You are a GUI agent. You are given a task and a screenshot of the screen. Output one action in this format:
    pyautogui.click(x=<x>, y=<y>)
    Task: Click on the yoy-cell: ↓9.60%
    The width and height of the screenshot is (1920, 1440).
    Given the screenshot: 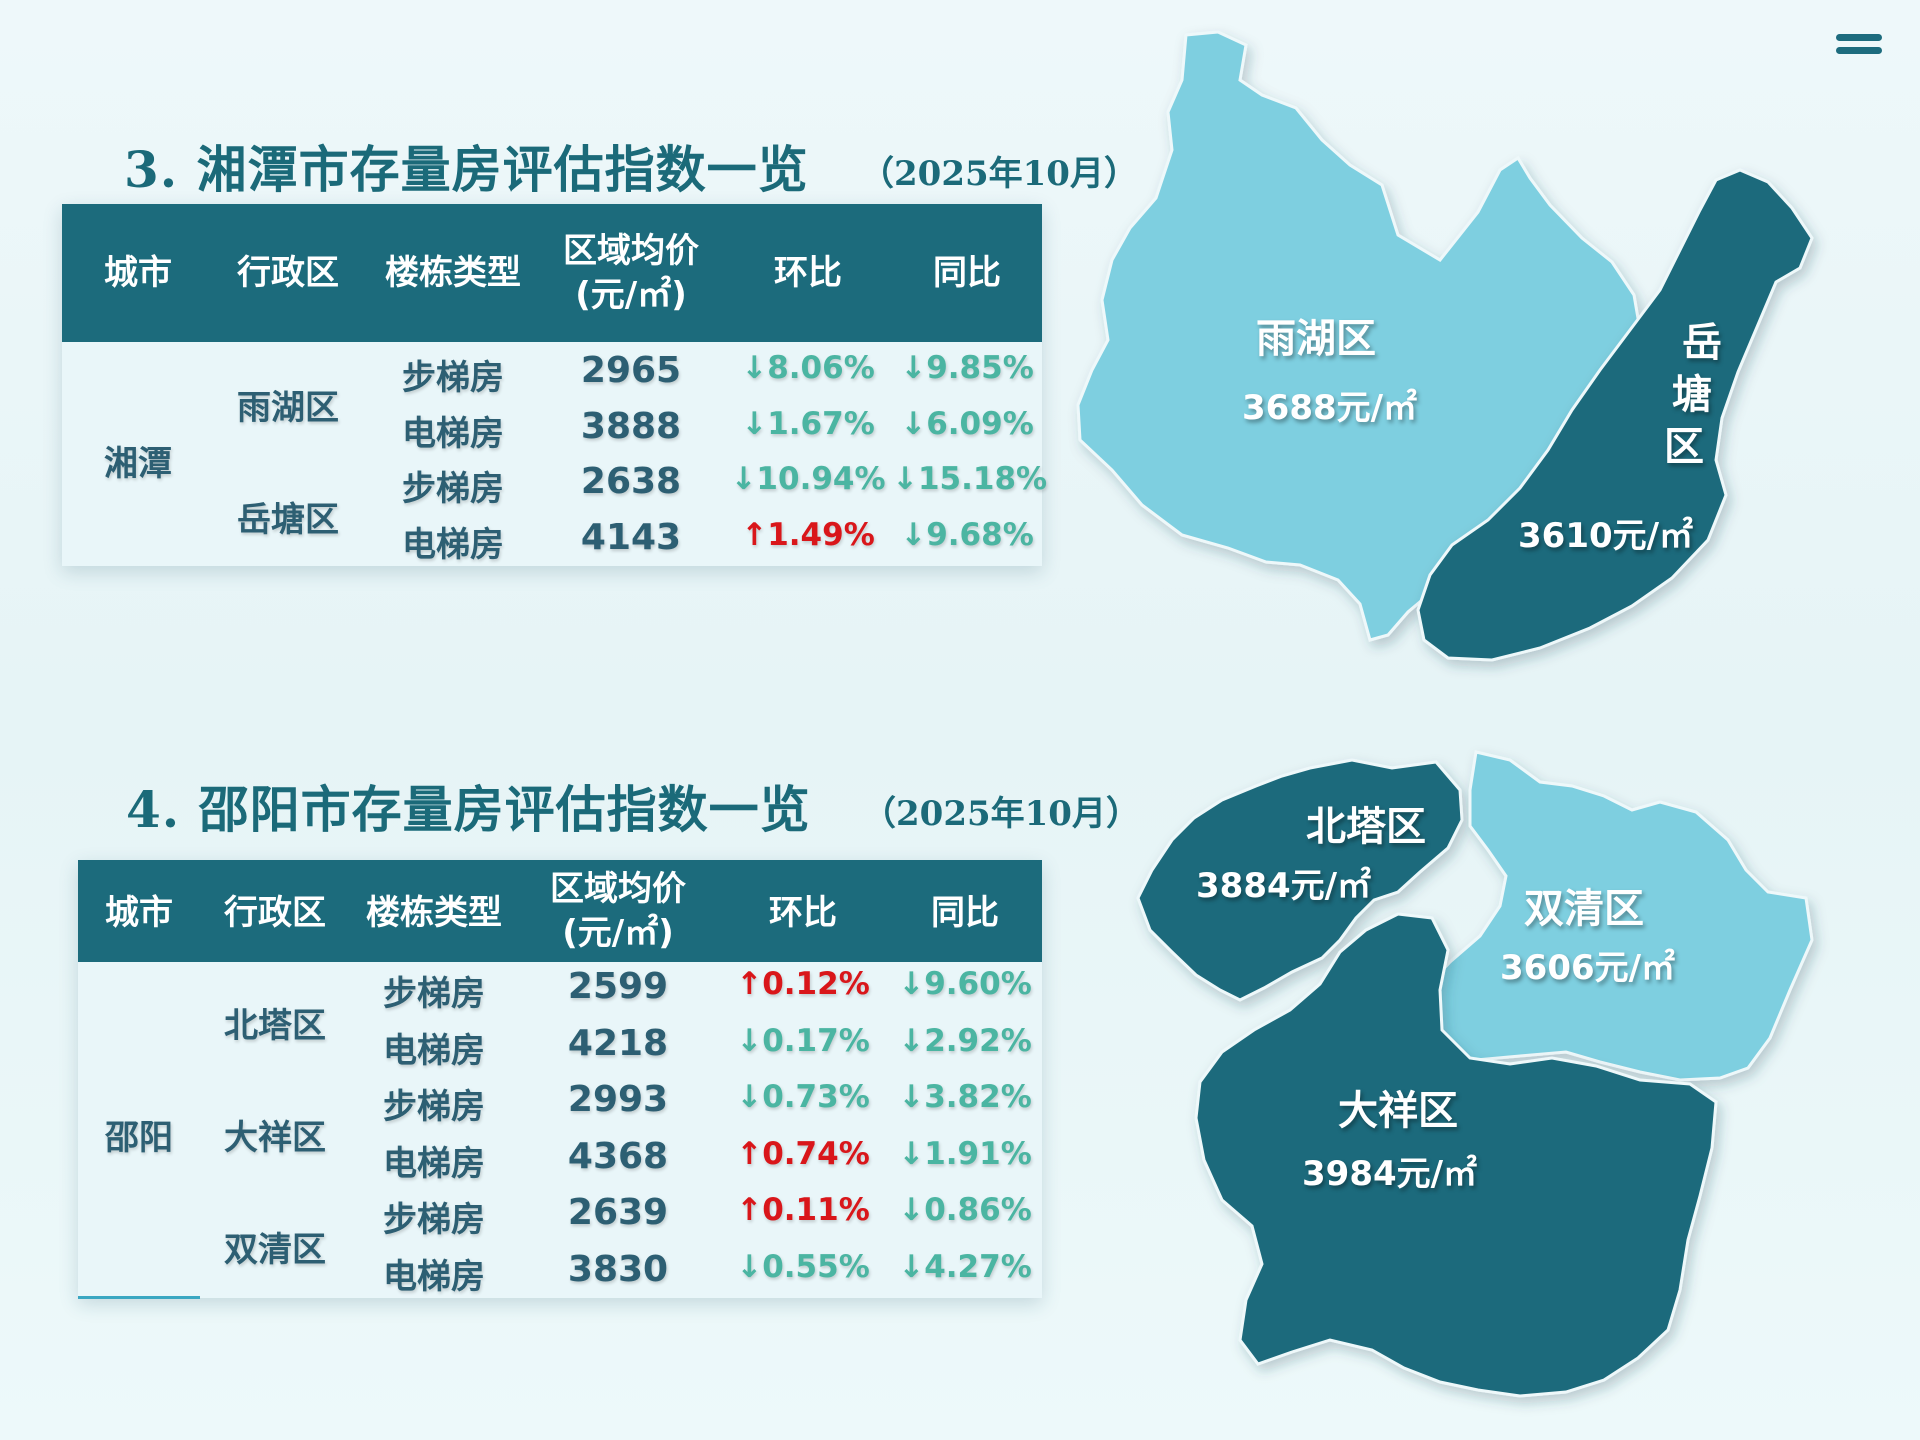 What is the action you would take?
    pyautogui.click(x=965, y=984)
    